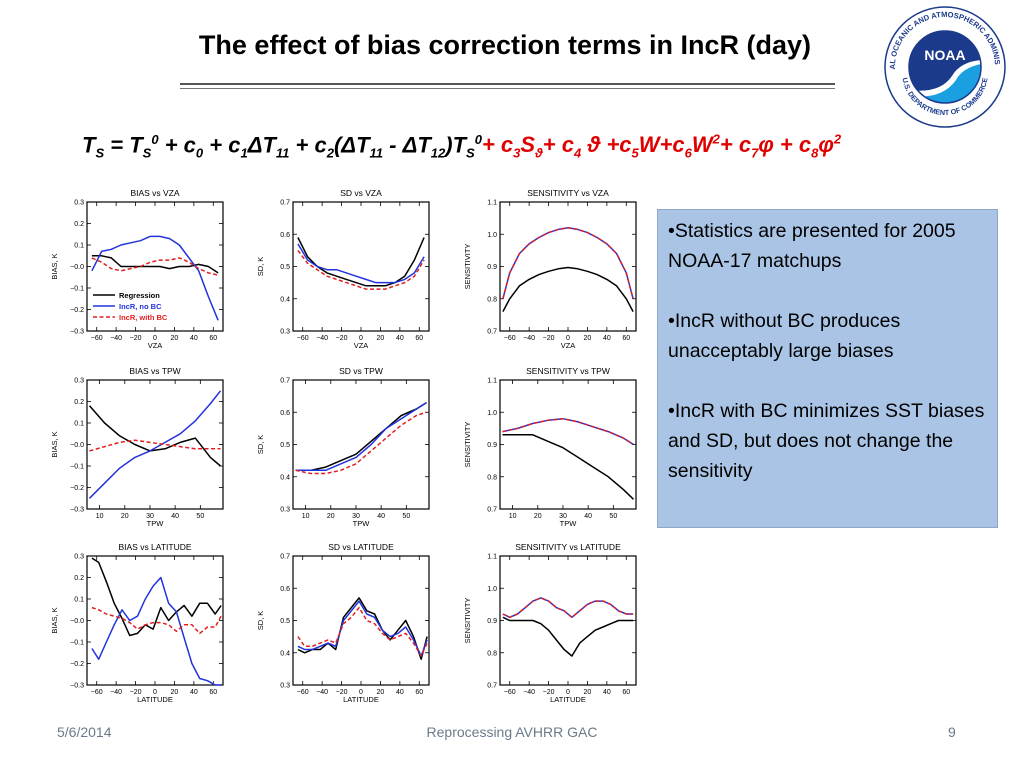 The height and width of the screenshot is (768, 1024). Describe the element at coordinates (260, 267) in the screenshot. I see `y-axis-label: SD, K` at that location.